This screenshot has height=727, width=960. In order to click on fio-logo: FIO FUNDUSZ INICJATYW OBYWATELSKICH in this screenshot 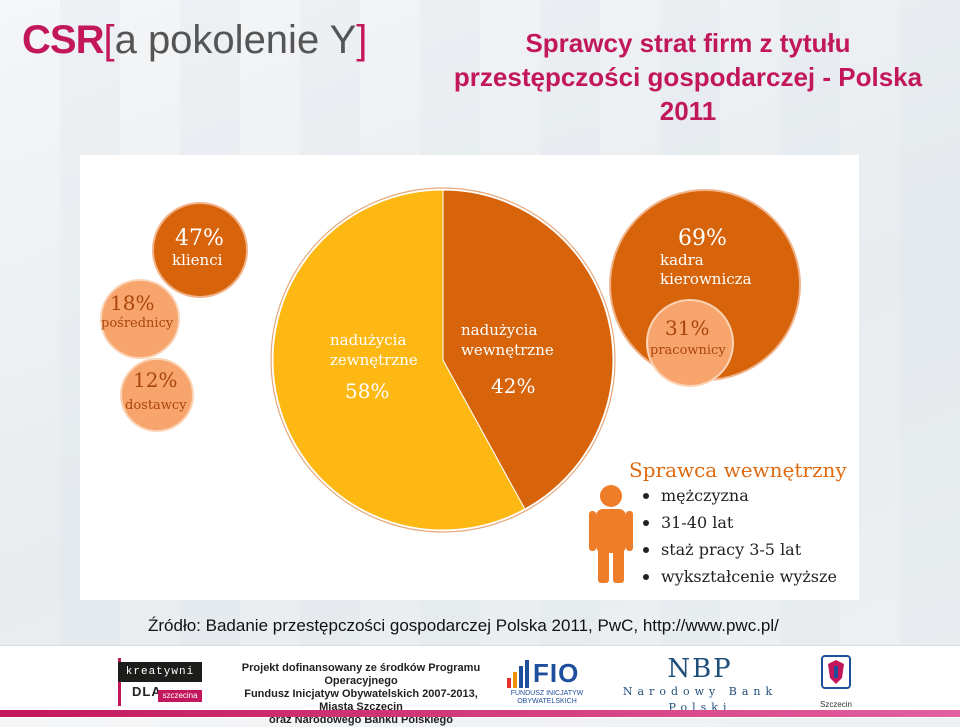, I will do `click(545, 683)`.